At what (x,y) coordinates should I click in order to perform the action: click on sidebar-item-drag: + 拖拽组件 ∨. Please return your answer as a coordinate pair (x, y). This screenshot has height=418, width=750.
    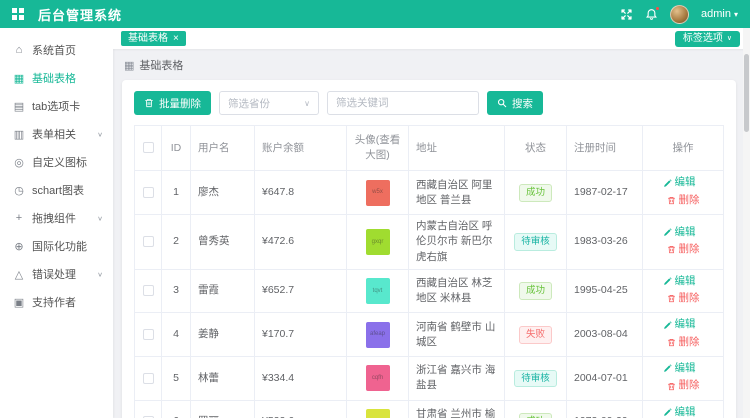
    Looking at the image, I should click on (56, 218).